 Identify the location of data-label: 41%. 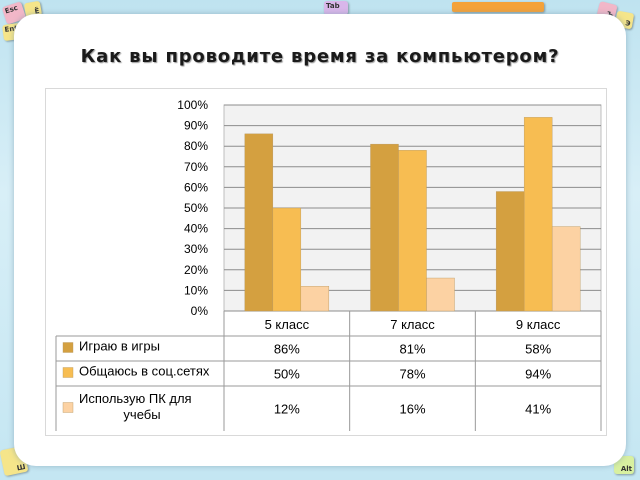
(538, 409).